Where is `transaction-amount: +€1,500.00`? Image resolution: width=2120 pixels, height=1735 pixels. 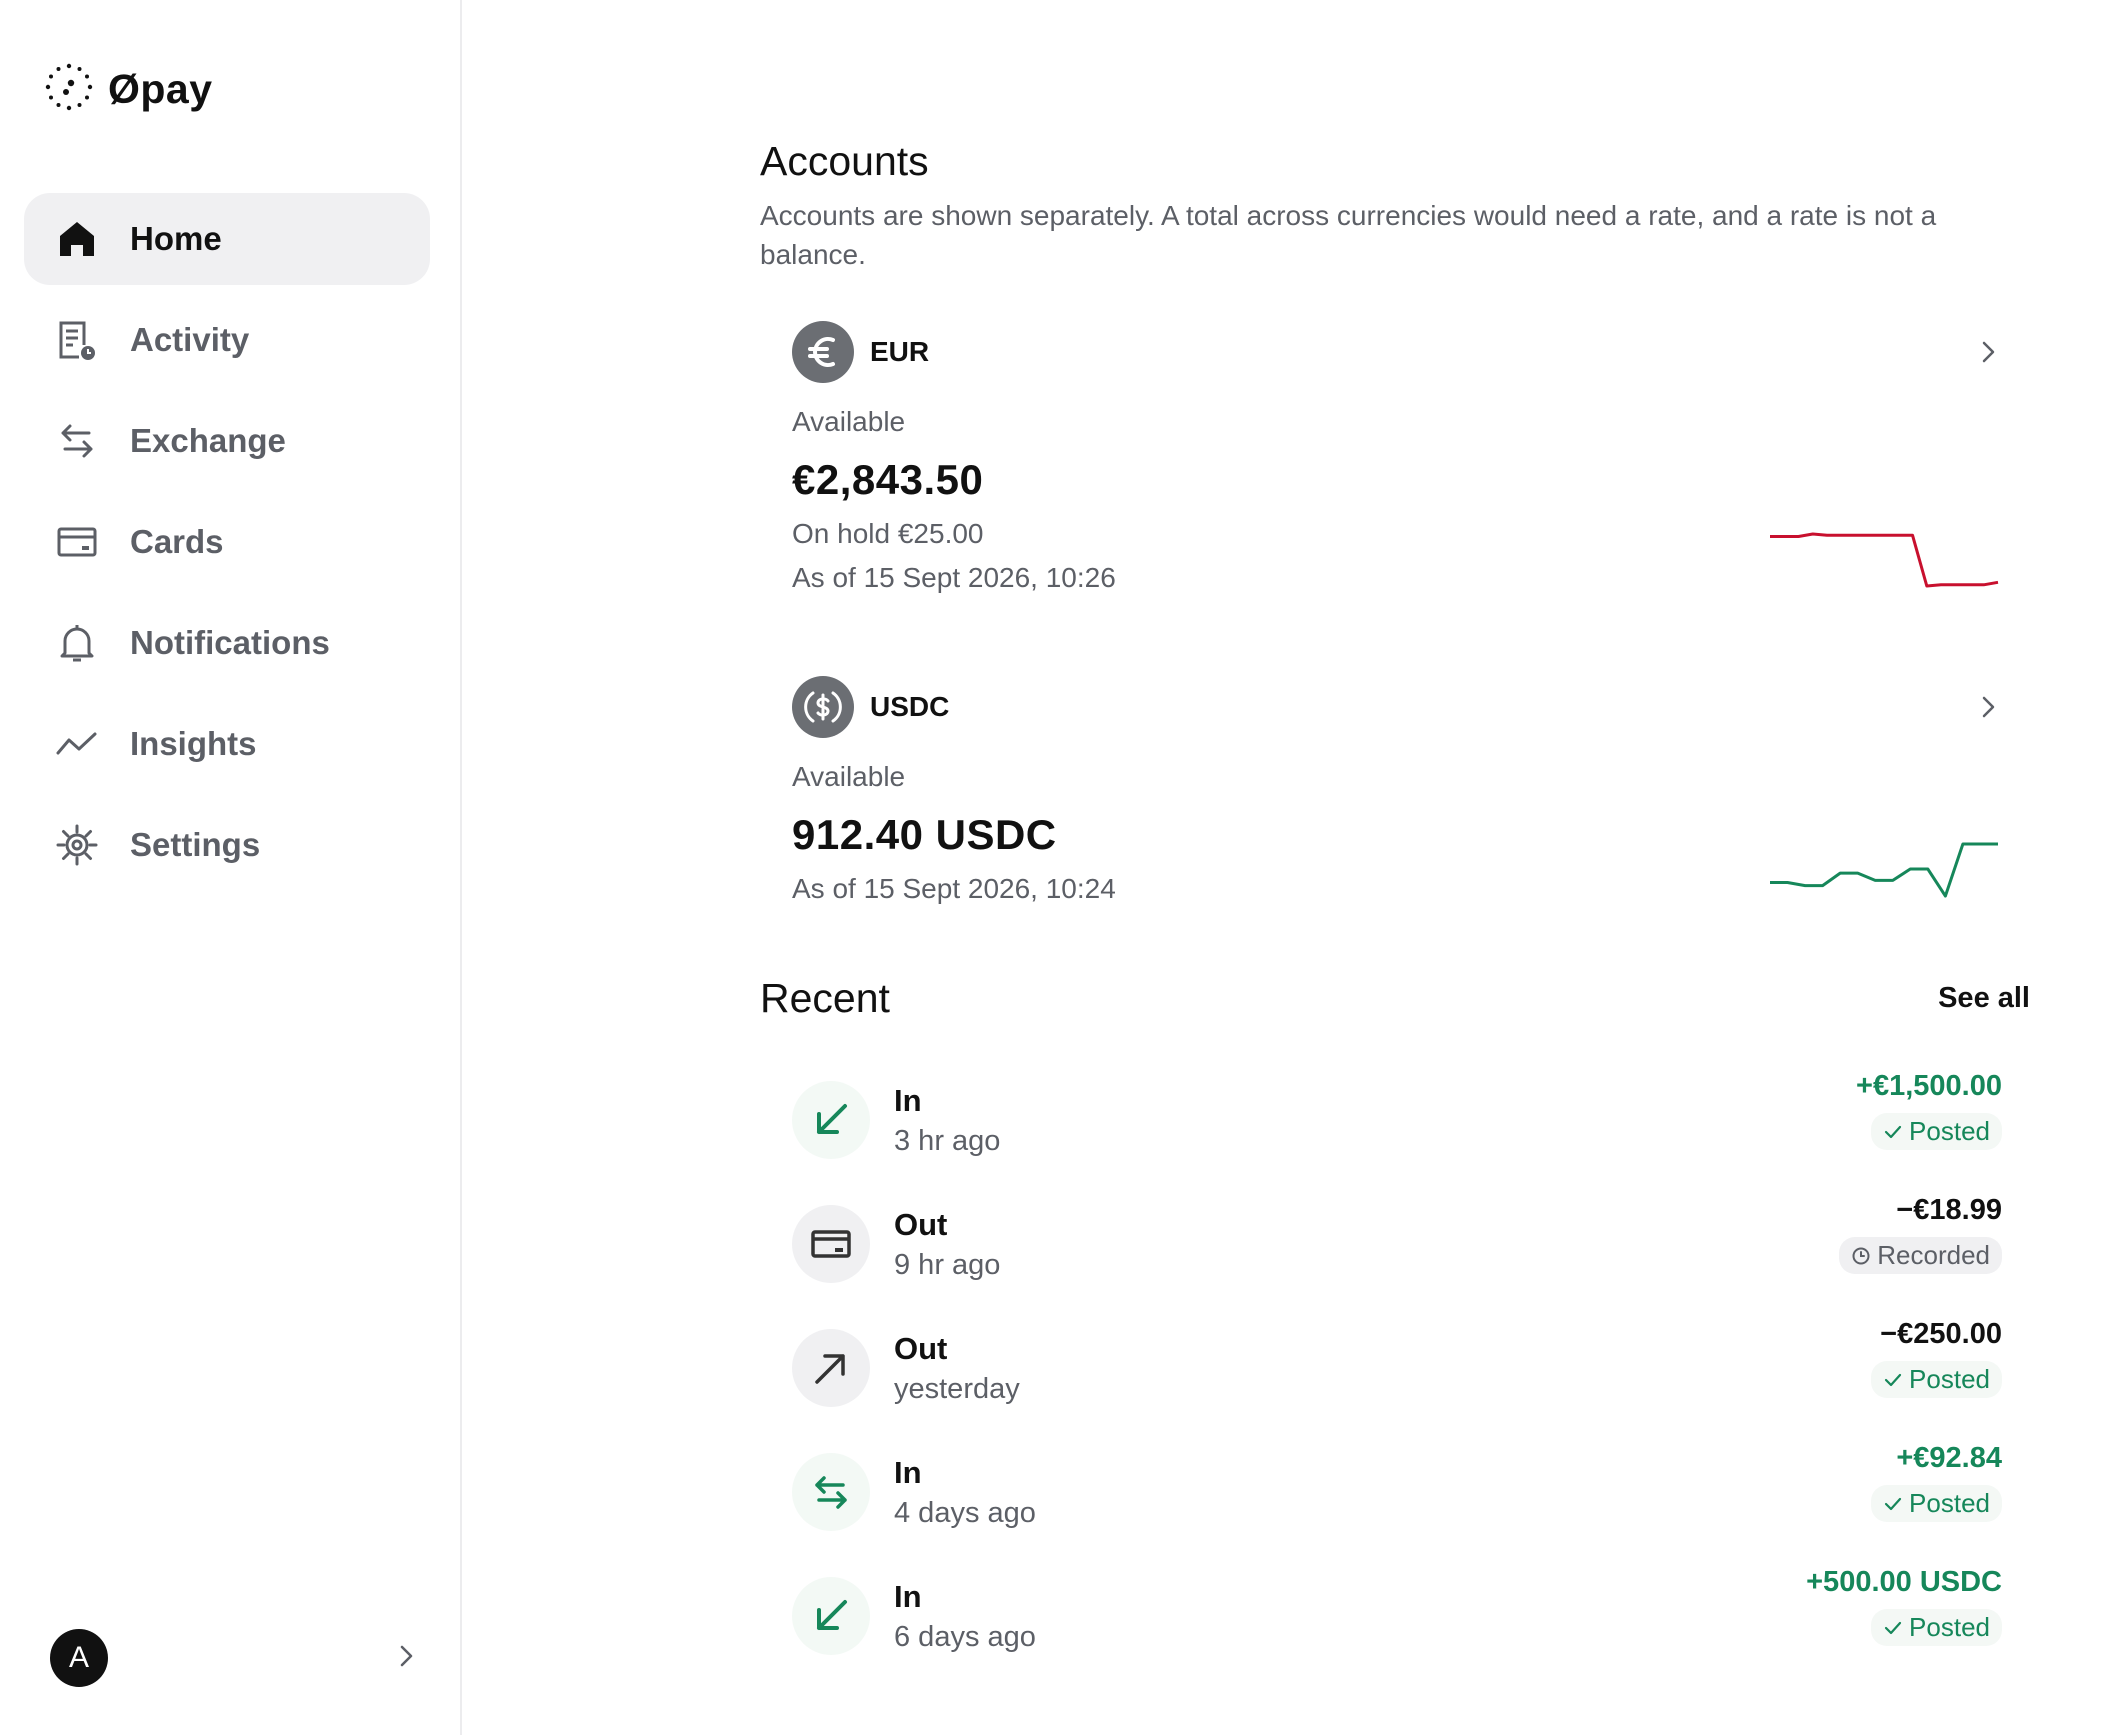 transaction-amount: +€1,500.00 is located at coordinates (1929, 1086).